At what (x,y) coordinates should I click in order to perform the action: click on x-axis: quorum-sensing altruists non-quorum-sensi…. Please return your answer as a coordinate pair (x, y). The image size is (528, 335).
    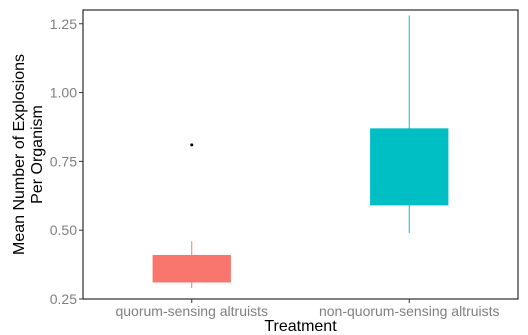
    Looking at the image, I should click on (307, 309).